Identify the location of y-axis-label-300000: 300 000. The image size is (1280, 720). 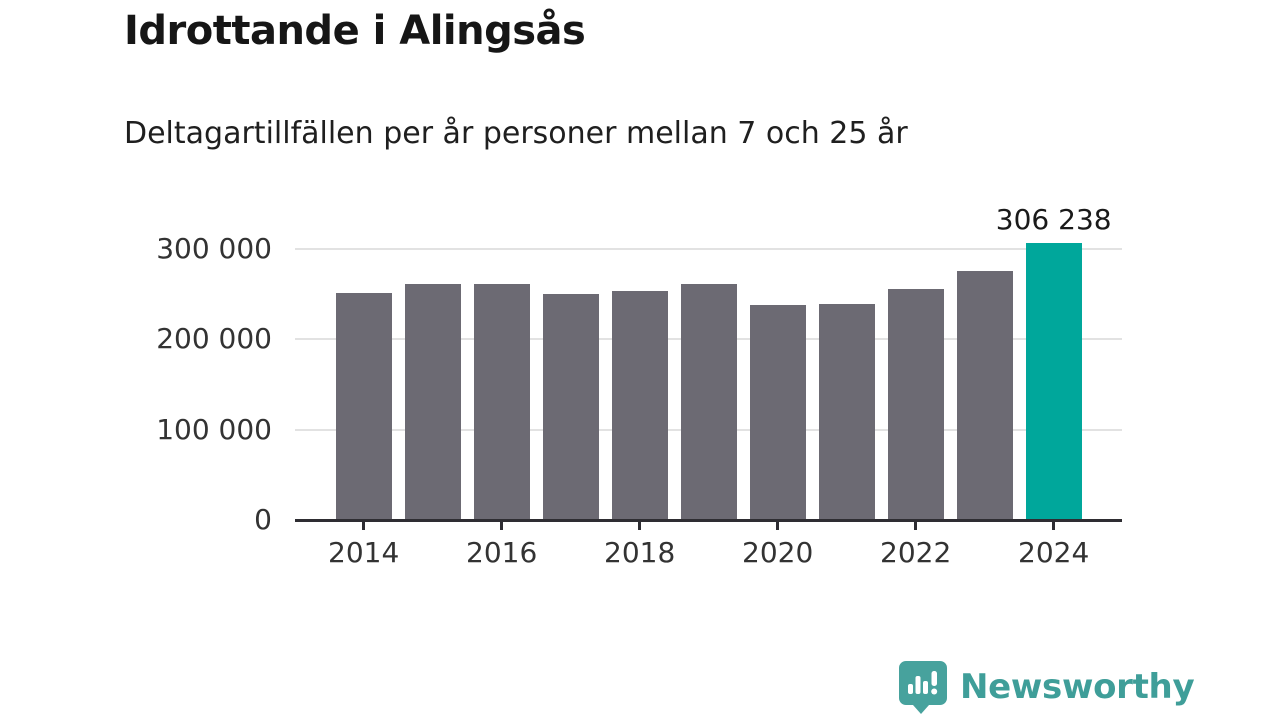
(214, 248).